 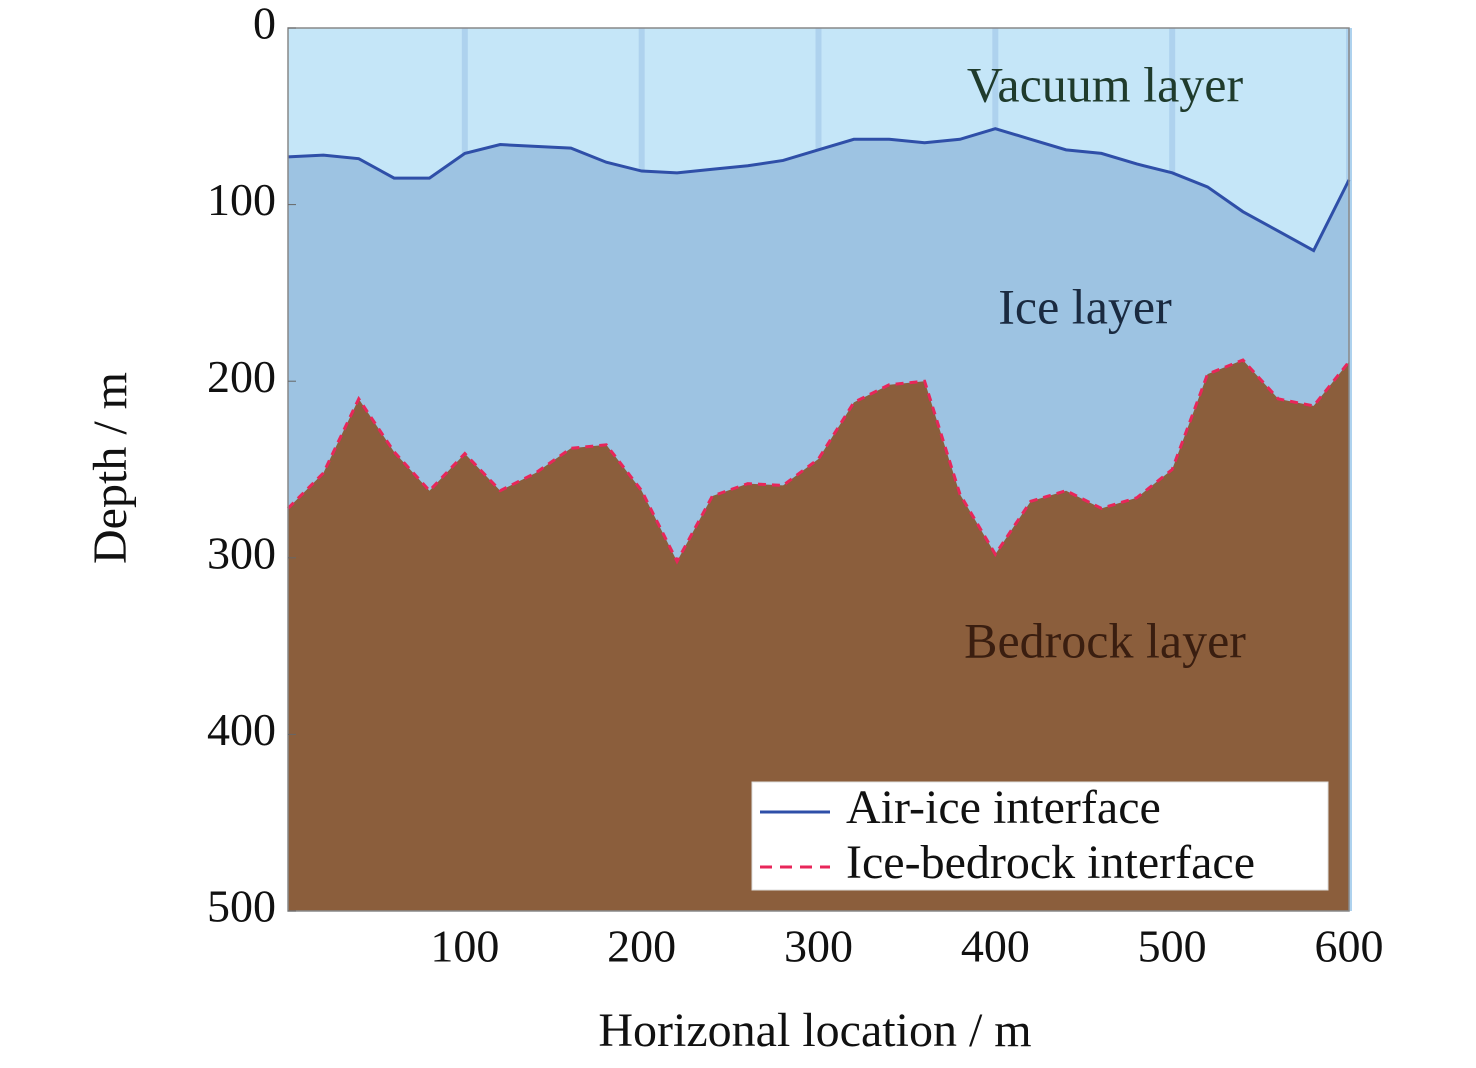 What do you see at coordinates (1349, 946) in the screenshot?
I see `x-tick-label: 600` at bounding box center [1349, 946].